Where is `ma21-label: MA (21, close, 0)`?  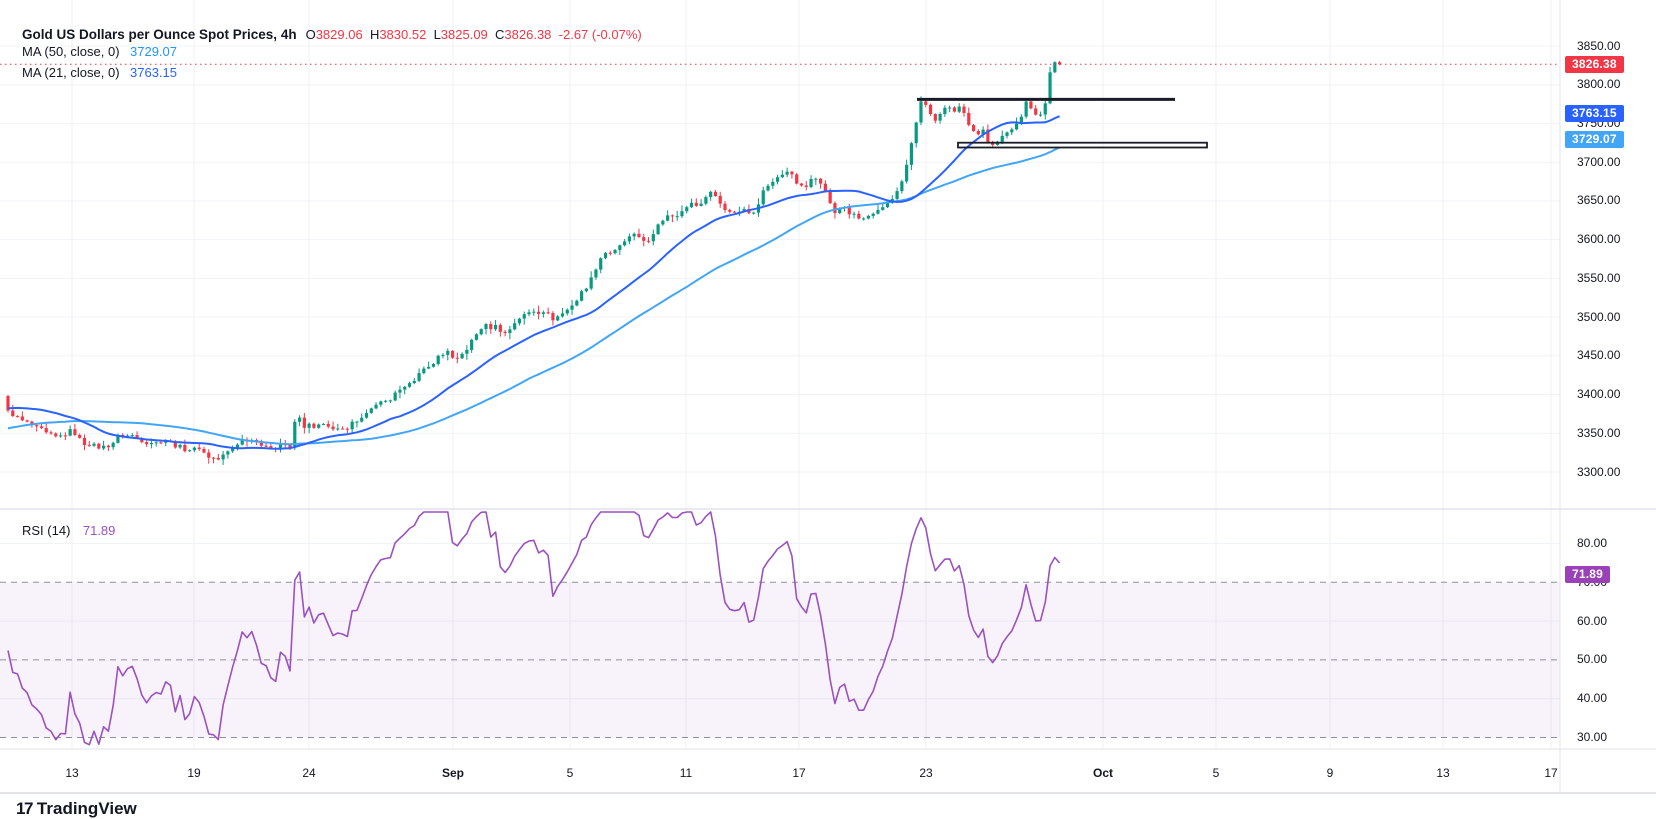
ma21-label: MA (21, close, 0) is located at coordinates (71, 72).